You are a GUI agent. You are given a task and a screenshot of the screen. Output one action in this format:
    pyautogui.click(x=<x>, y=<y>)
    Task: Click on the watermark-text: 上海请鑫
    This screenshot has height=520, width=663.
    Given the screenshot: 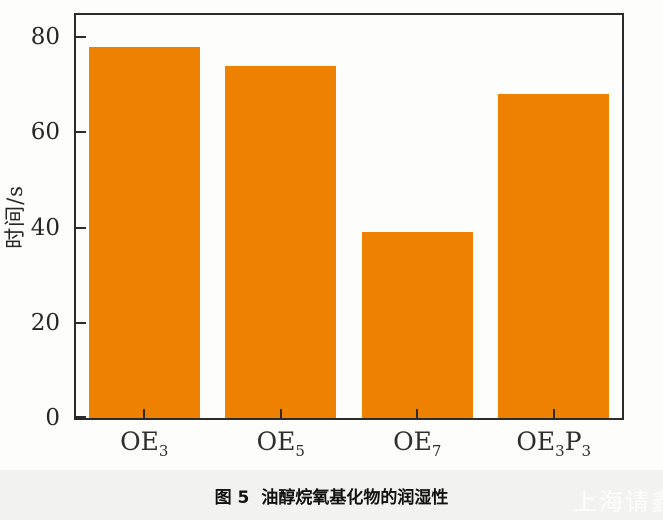 What is the action you would take?
    pyautogui.click(x=618, y=502)
    